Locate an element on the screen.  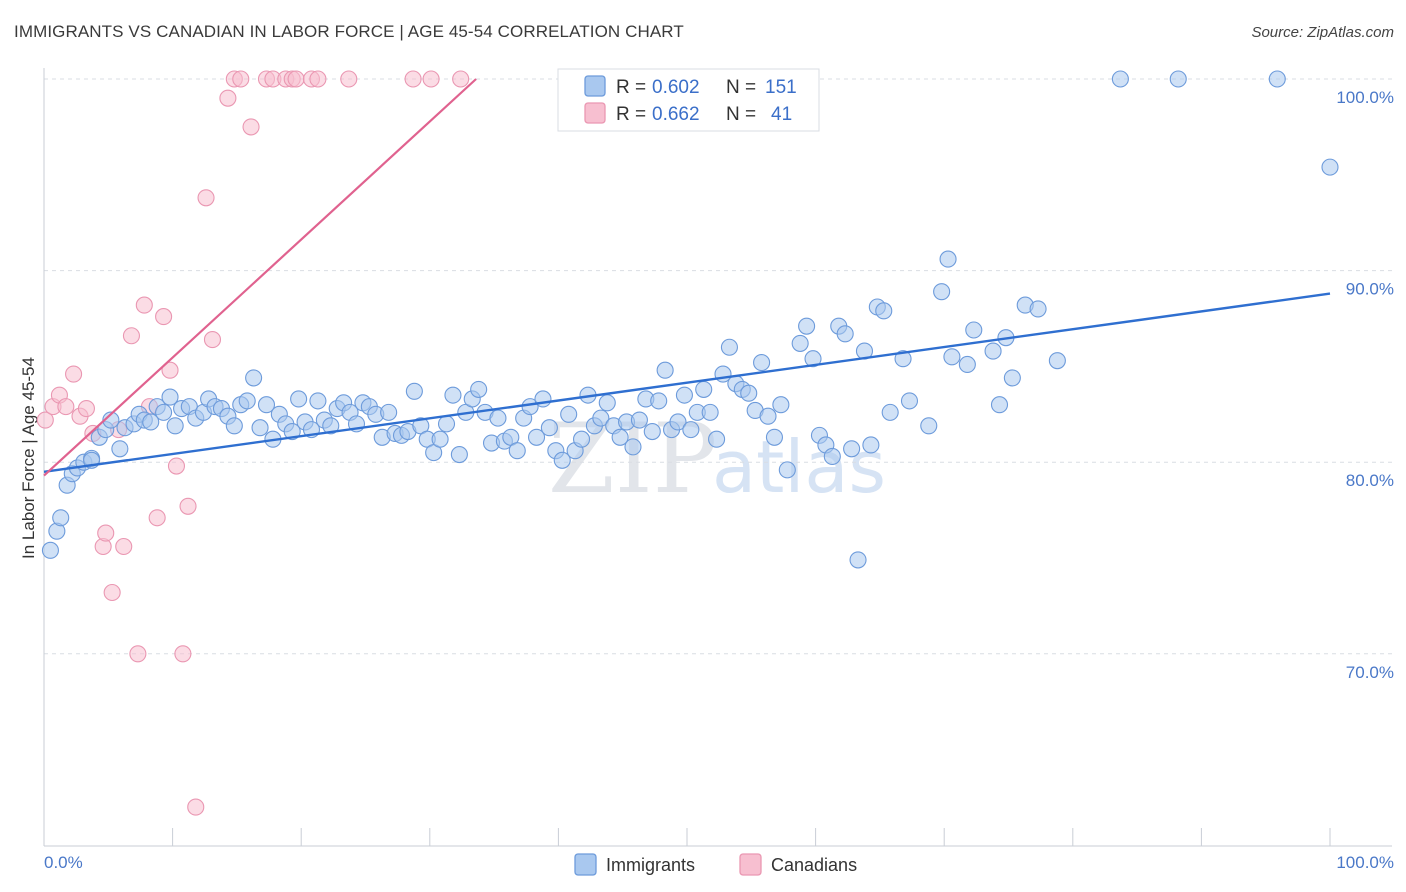
bottom-legend-swatch-canadians is located at coordinates (750, 864).